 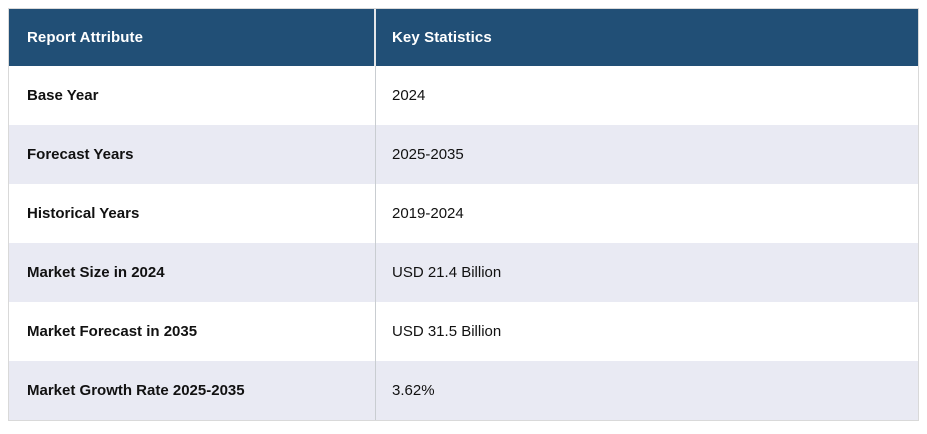 What do you see at coordinates (192, 390) in the screenshot?
I see `attribute-cell: Market Growth Rate 2025-2035` at bounding box center [192, 390].